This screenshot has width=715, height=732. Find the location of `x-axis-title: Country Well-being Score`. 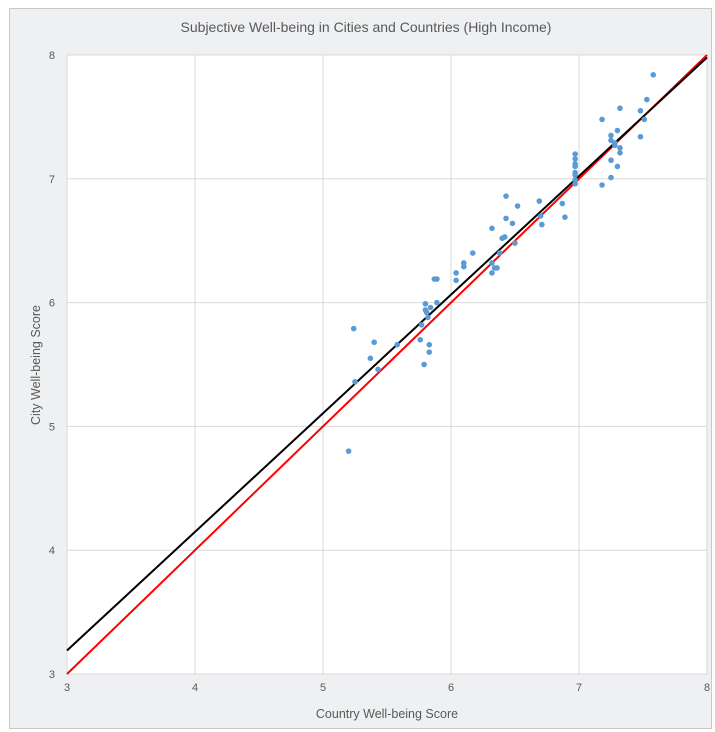

x-axis-title: Country Well-being Score is located at coordinates (387, 714).